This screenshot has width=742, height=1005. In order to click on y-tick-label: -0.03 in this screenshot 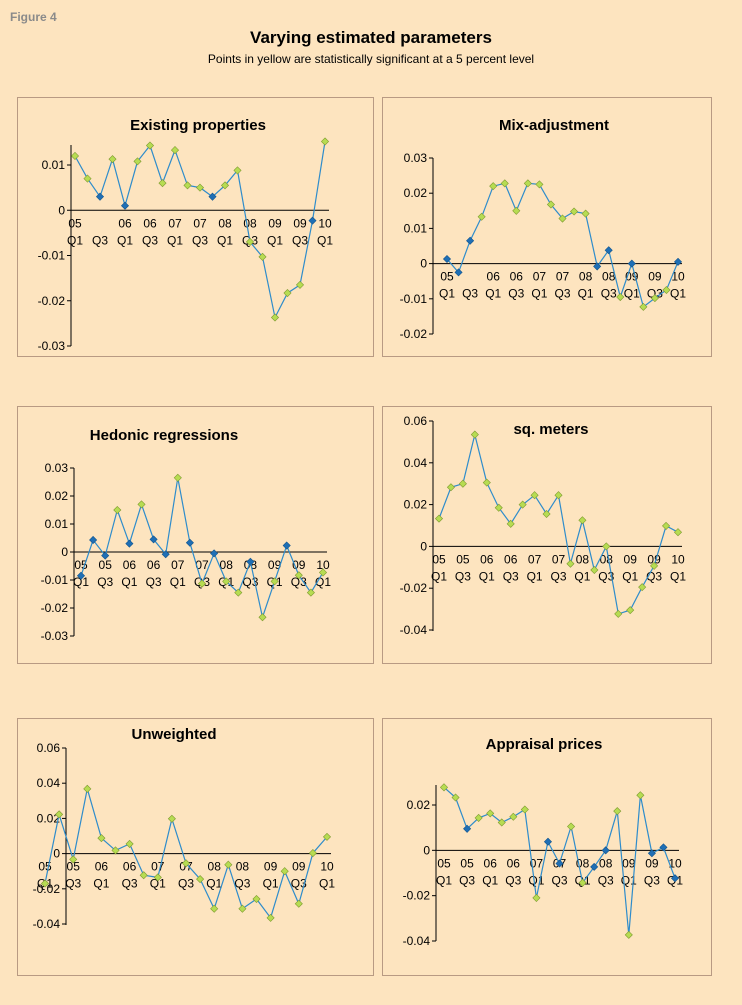, I will do `click(55, 636)`.